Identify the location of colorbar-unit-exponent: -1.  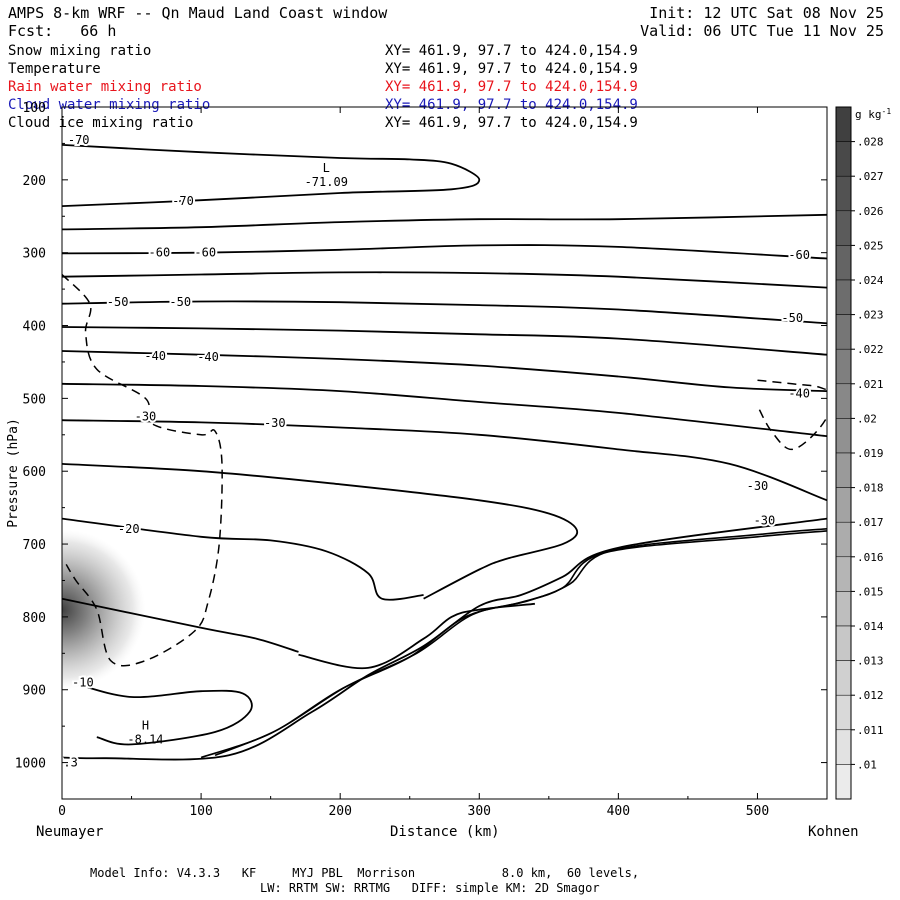
(887, 111).